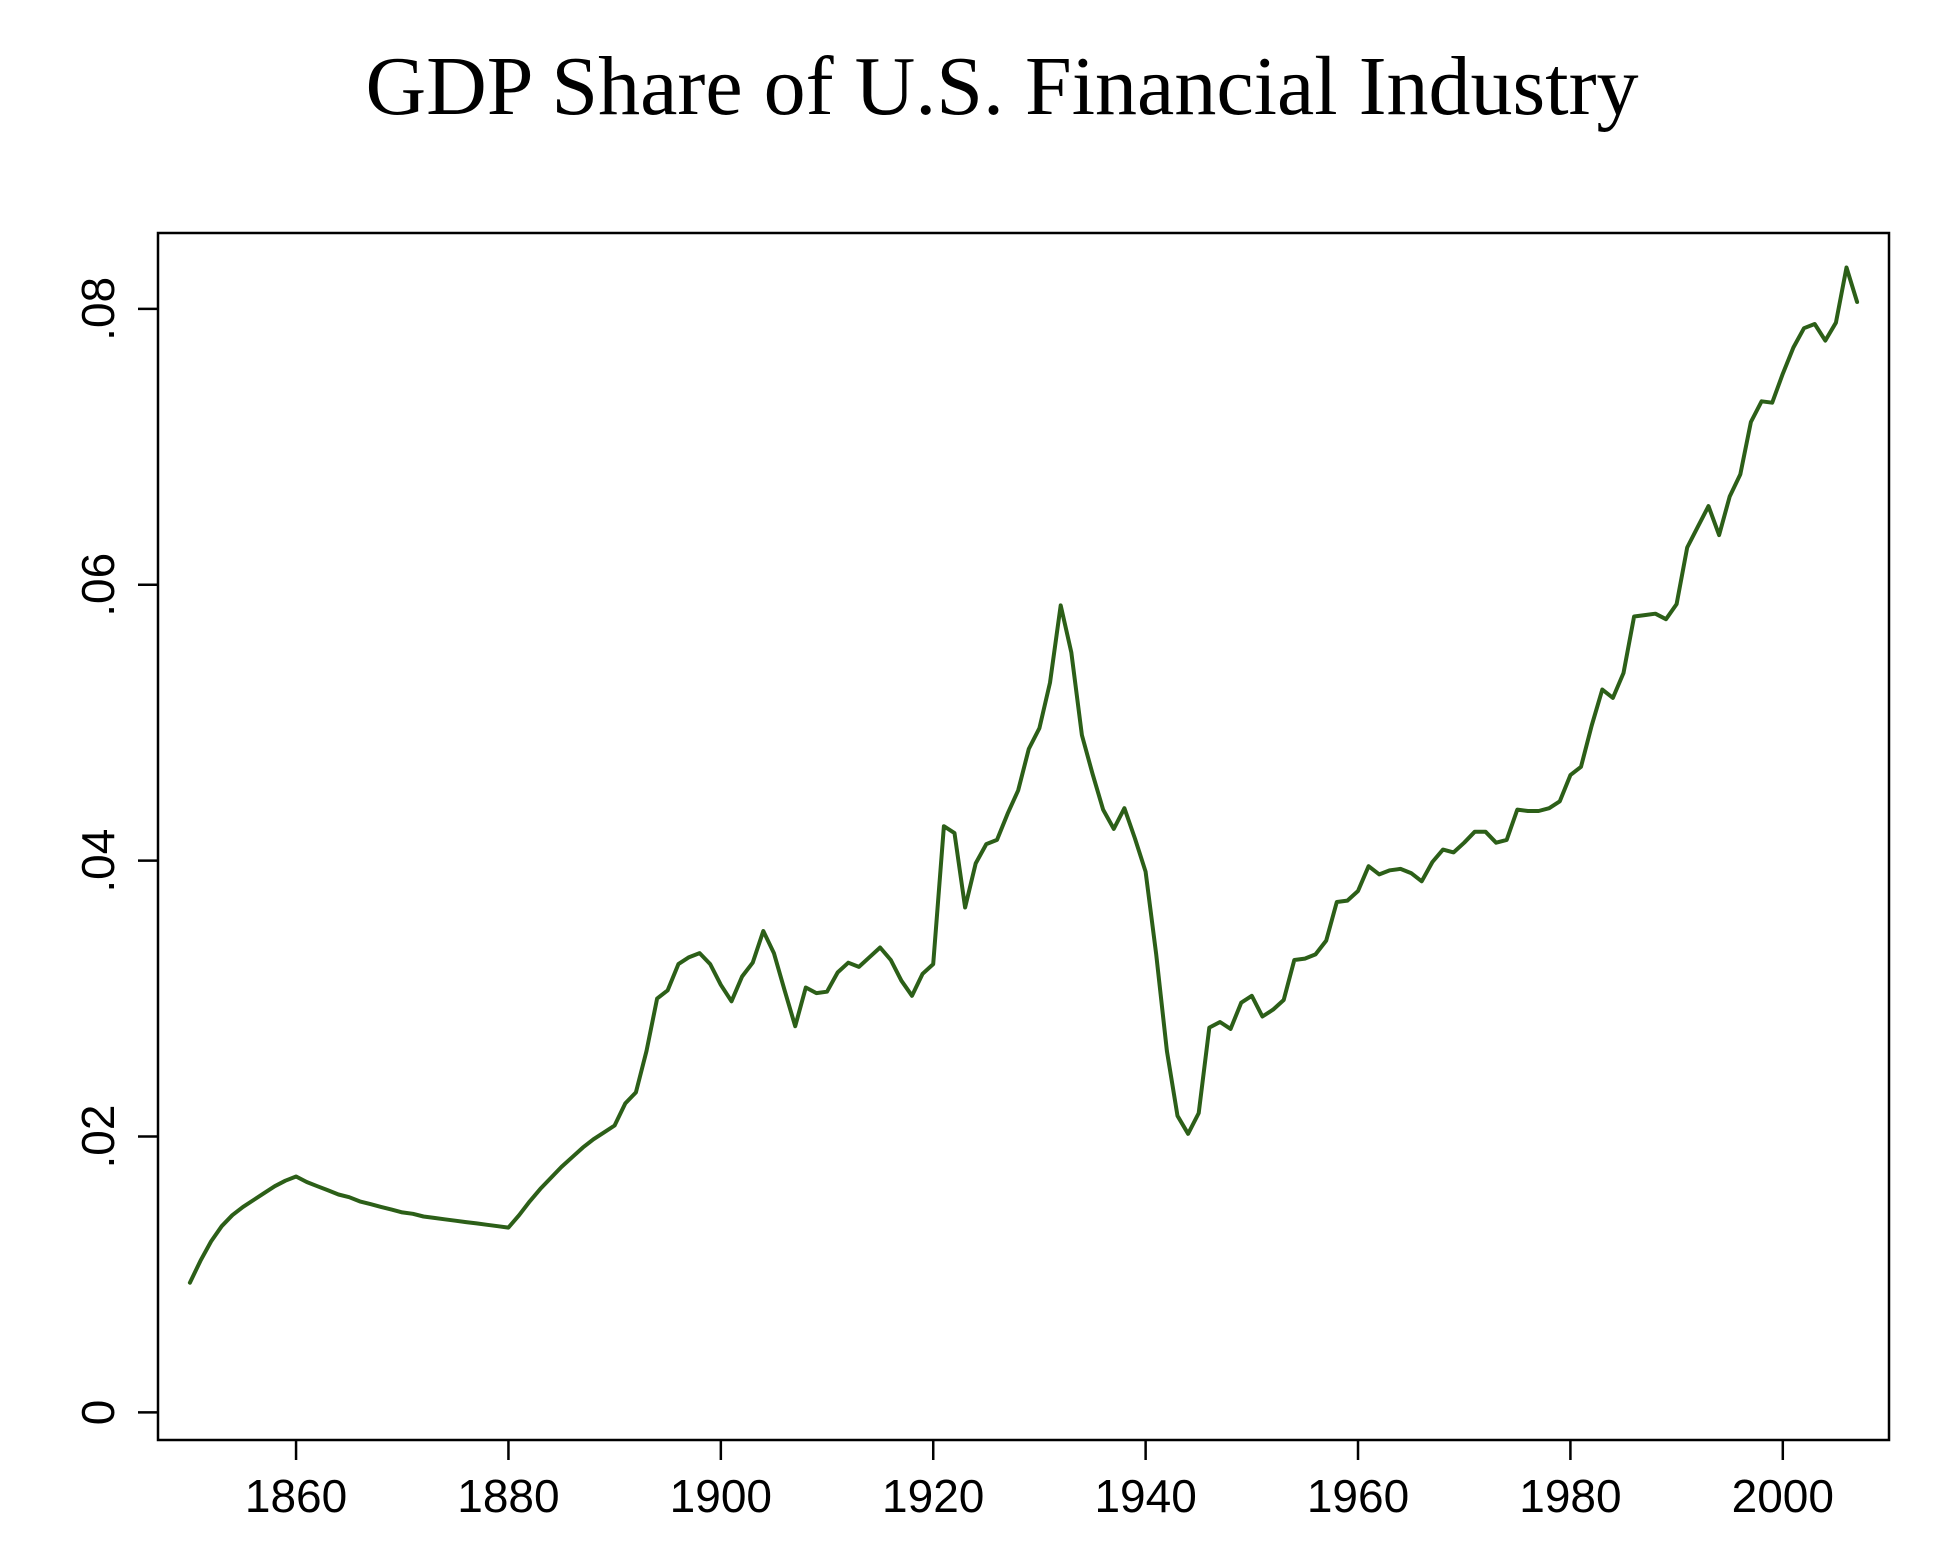  What do you see at coordinates (933, 1496) in the screenshot?
I see `x-tick-label: 1920` at bounding box center [933, 1496].